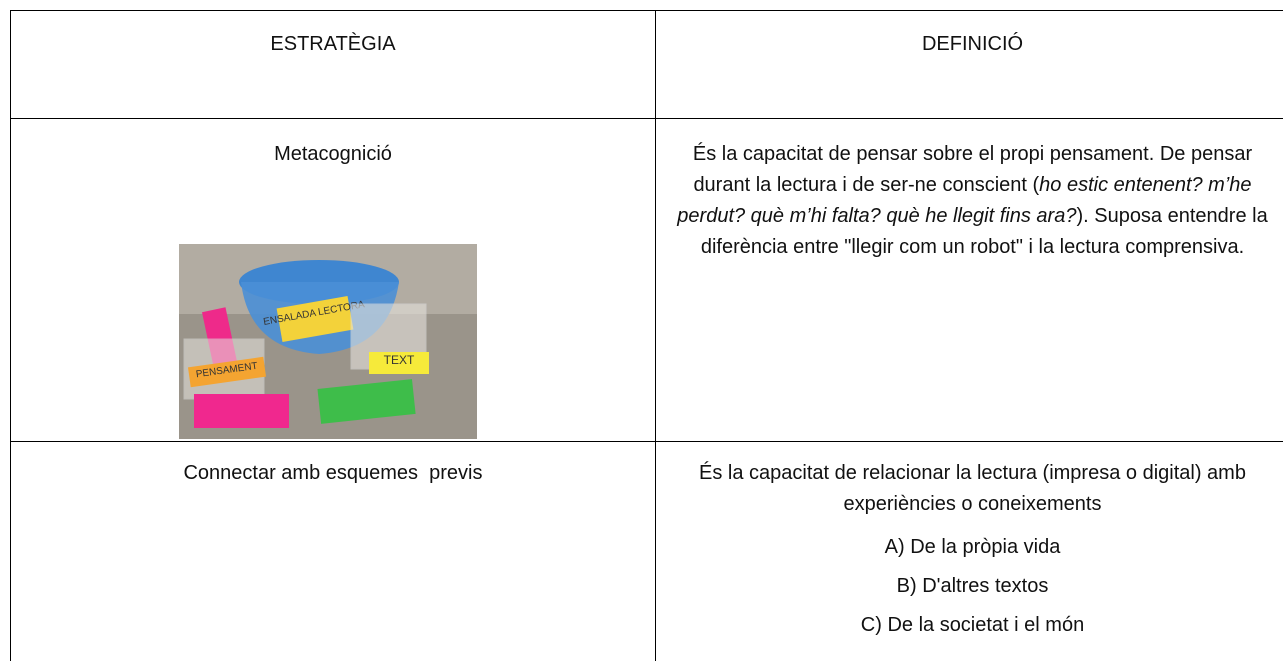  Describe the element at coordinates (969, 64) in the screenshot. I see `header-cell: DEFINICIÓ` at that location.